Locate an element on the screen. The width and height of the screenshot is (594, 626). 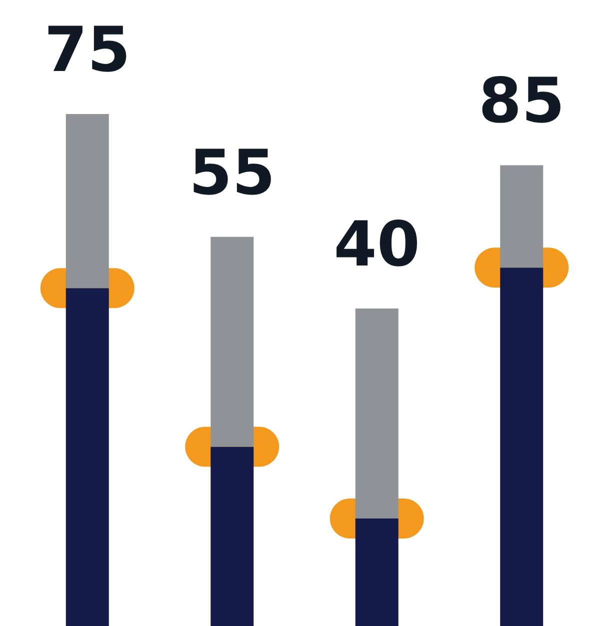
annotation: 40 is located at coordinates (377, 244).